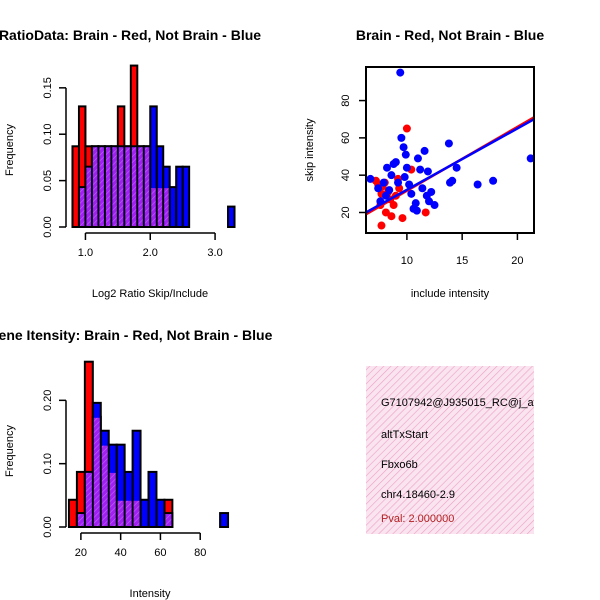  I want to click on ratio-x-tick-label: 1.0, so click(85, 253).